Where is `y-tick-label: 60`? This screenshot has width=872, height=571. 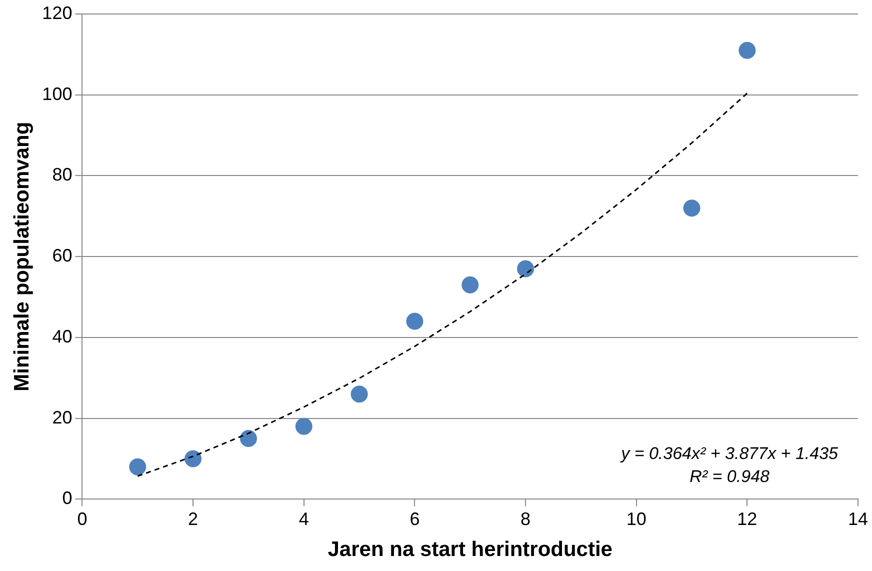
y-tick-label: 60 is located at coordinates (62, 256).